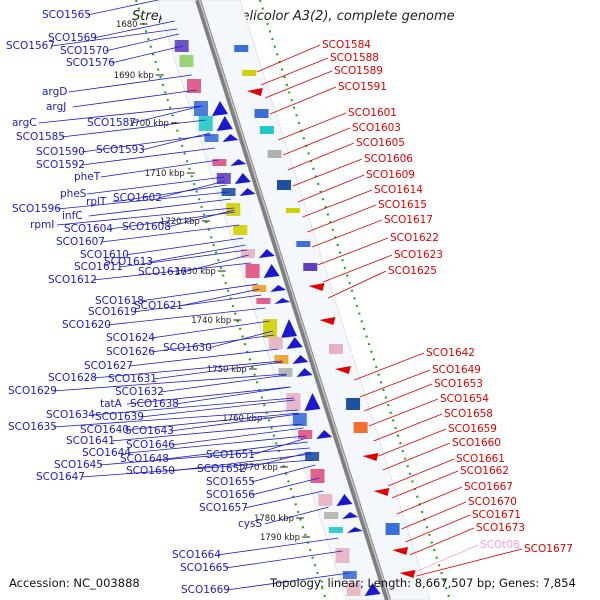  Describe the element at coordinates (98, 267) in the screenshot. I see `gene-label-sco1611: SCO1611` at that location.